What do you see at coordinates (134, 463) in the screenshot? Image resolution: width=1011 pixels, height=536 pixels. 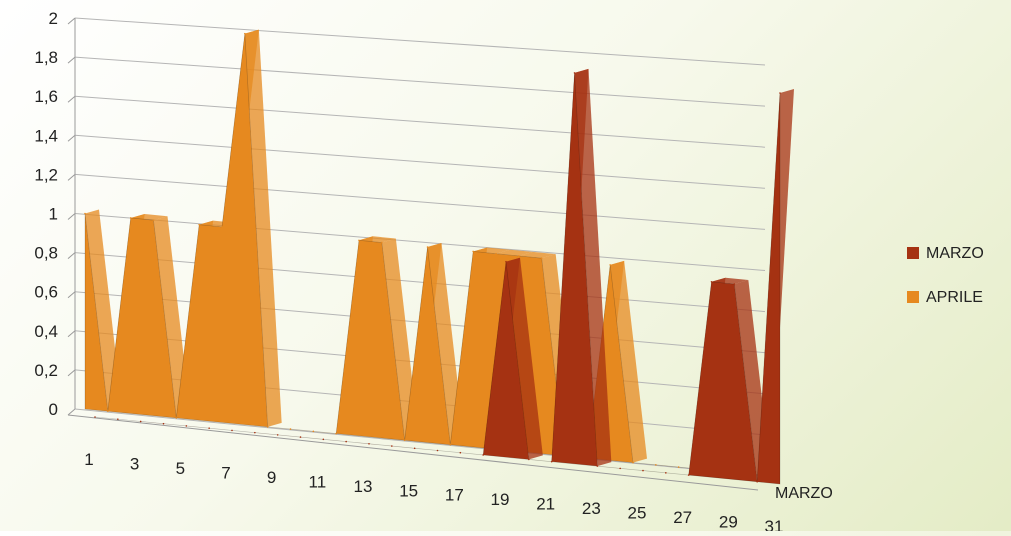 I see `x-tick-label: 3` at bounding box center [134, 463].